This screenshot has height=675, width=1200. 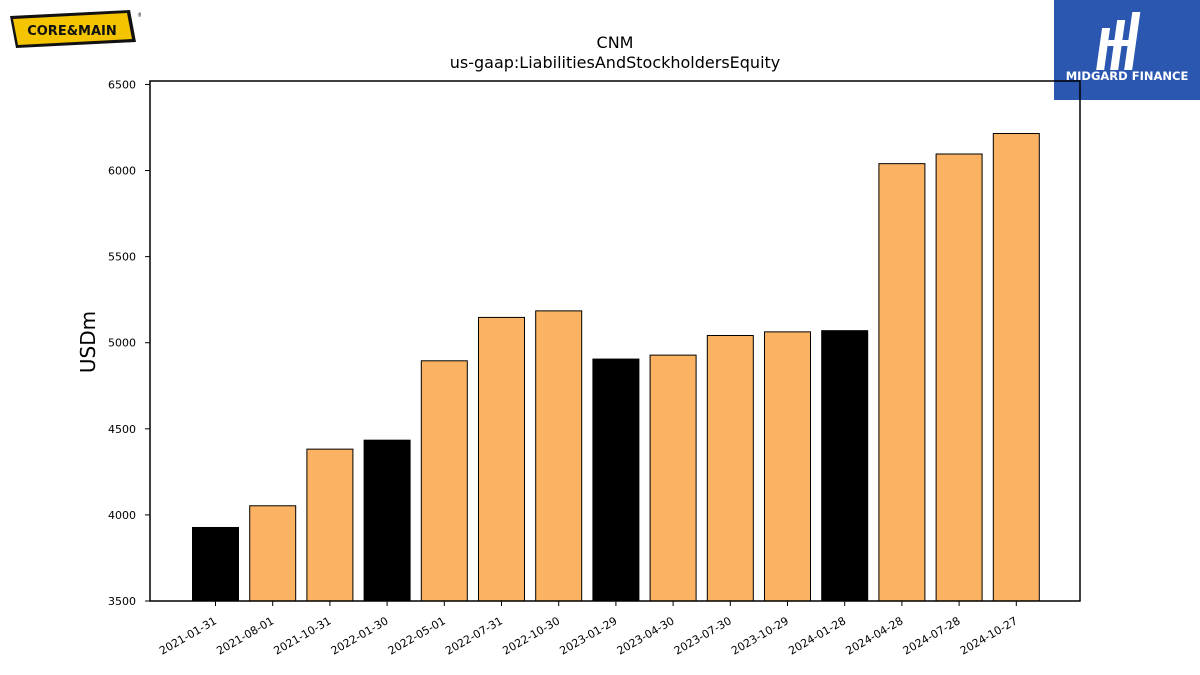 I want to click on x-tick-label: 2023-07-30, so click(x=703, y=635).